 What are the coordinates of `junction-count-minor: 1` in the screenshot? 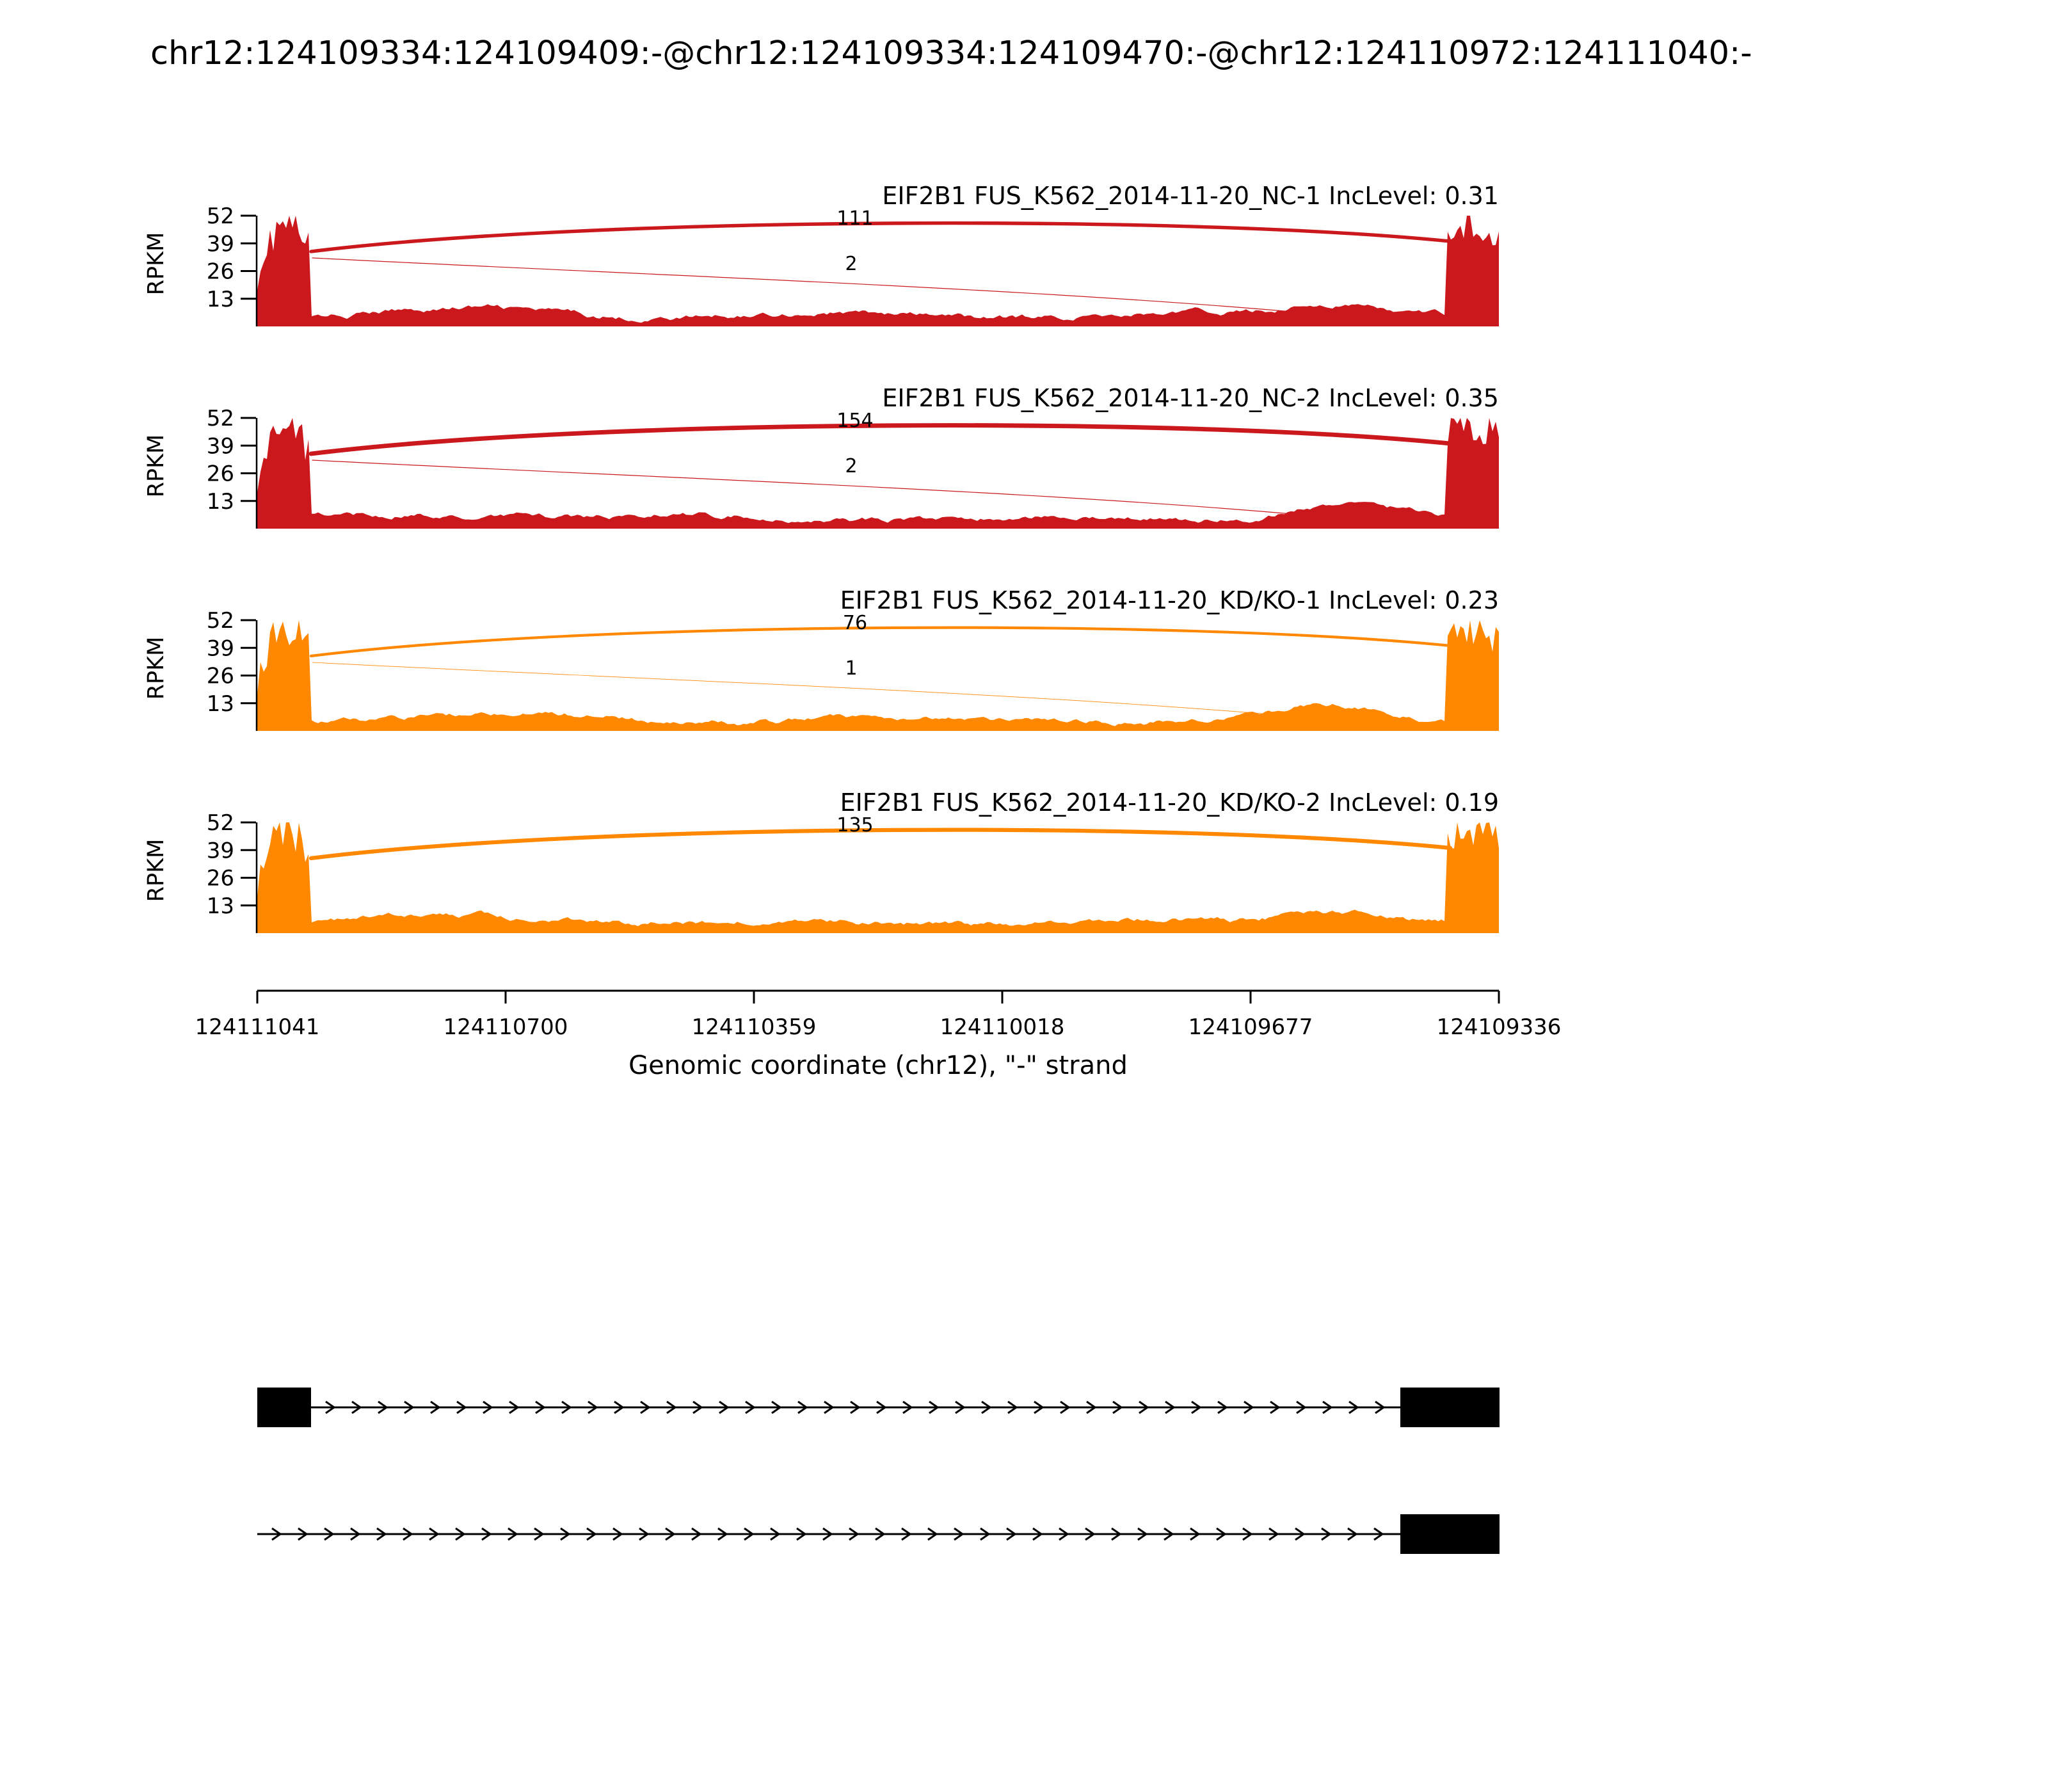 It's located at (851, 668).